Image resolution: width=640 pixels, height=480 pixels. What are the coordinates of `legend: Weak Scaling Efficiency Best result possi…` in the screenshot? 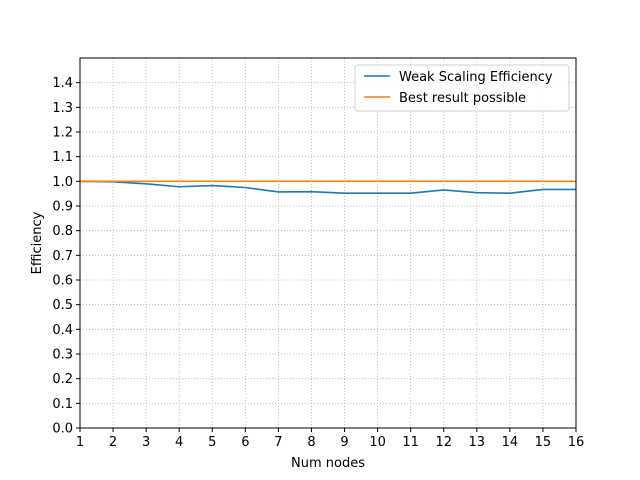 It's located at (462, 88).